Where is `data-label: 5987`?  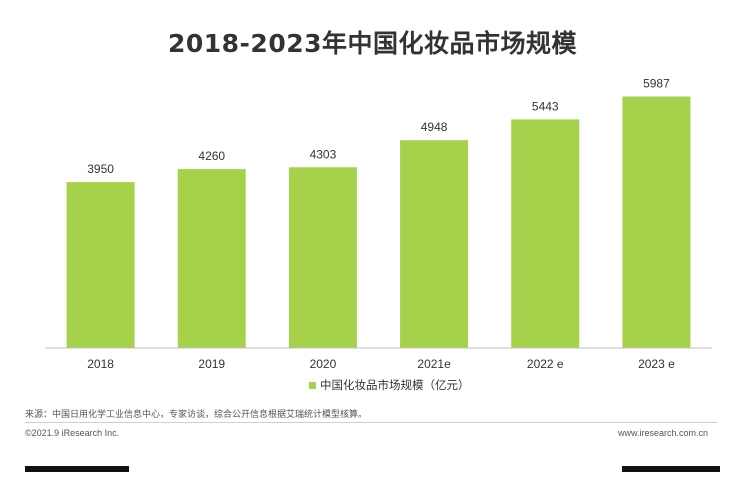 data-label: 5987 is located at coordinates (656, 84).